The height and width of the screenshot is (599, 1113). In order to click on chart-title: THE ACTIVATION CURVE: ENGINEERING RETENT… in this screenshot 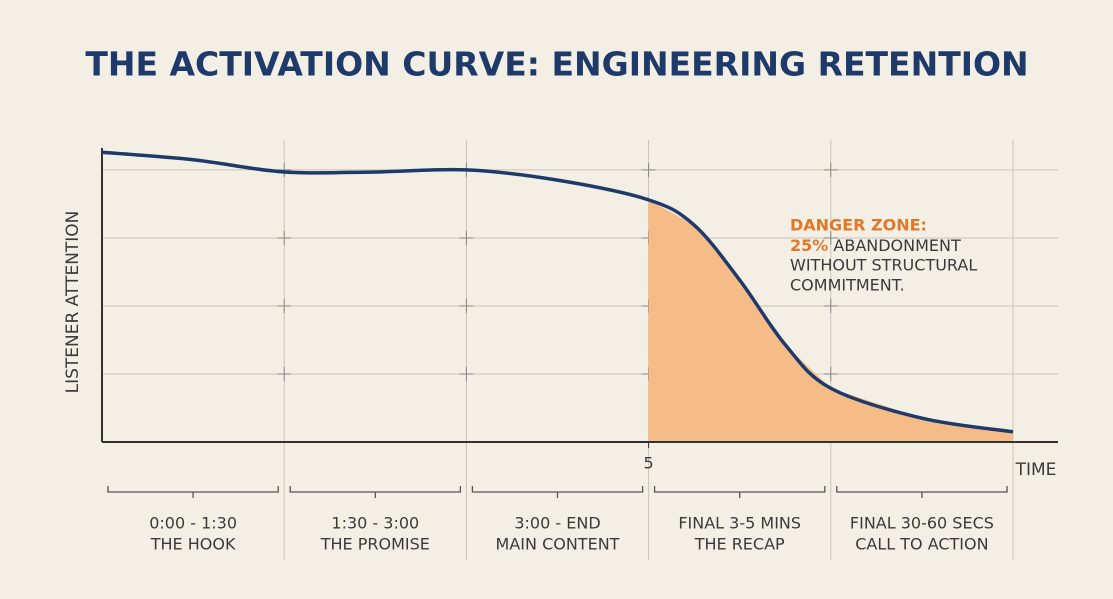, I will do `click(556, 64)`.